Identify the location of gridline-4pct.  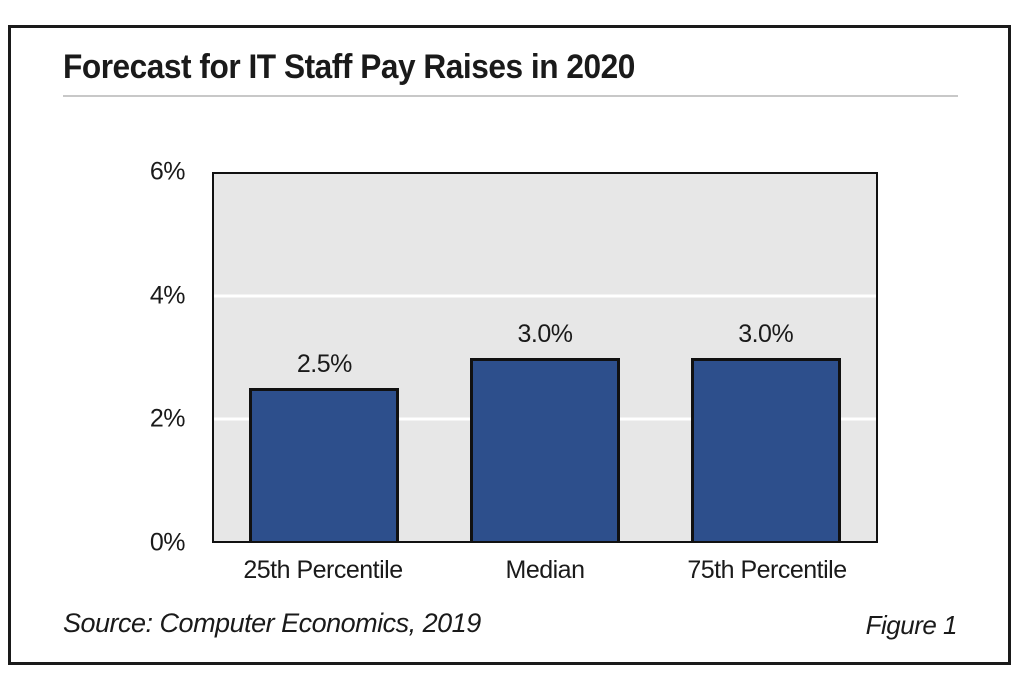
(545, 296).